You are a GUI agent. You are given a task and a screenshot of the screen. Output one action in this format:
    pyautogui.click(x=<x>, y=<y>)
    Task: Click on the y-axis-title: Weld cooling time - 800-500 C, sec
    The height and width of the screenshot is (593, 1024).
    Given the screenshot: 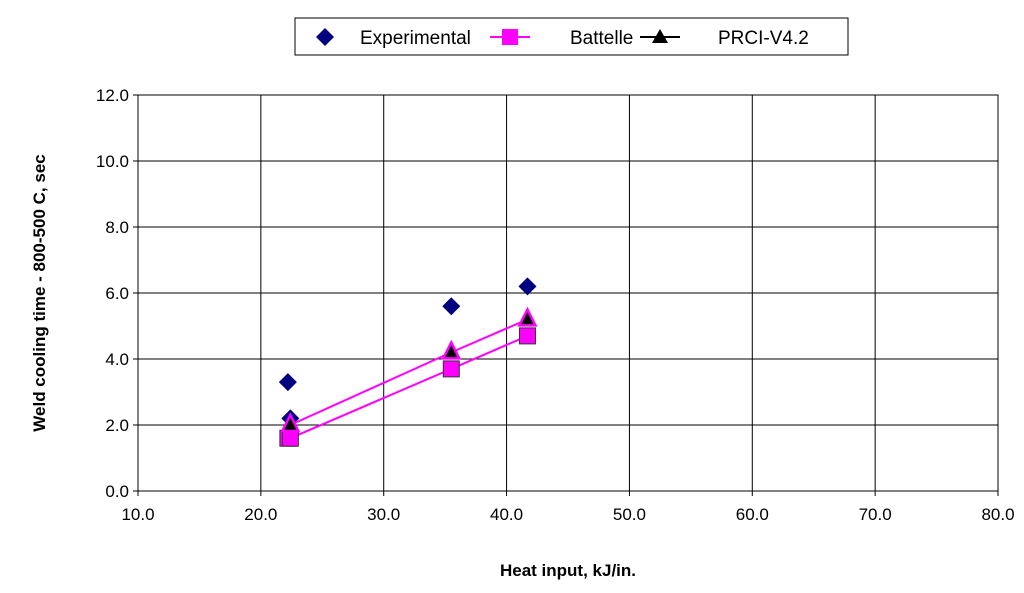 What is the action you would take?
    pyautogui.click(x=39, y=292)
    